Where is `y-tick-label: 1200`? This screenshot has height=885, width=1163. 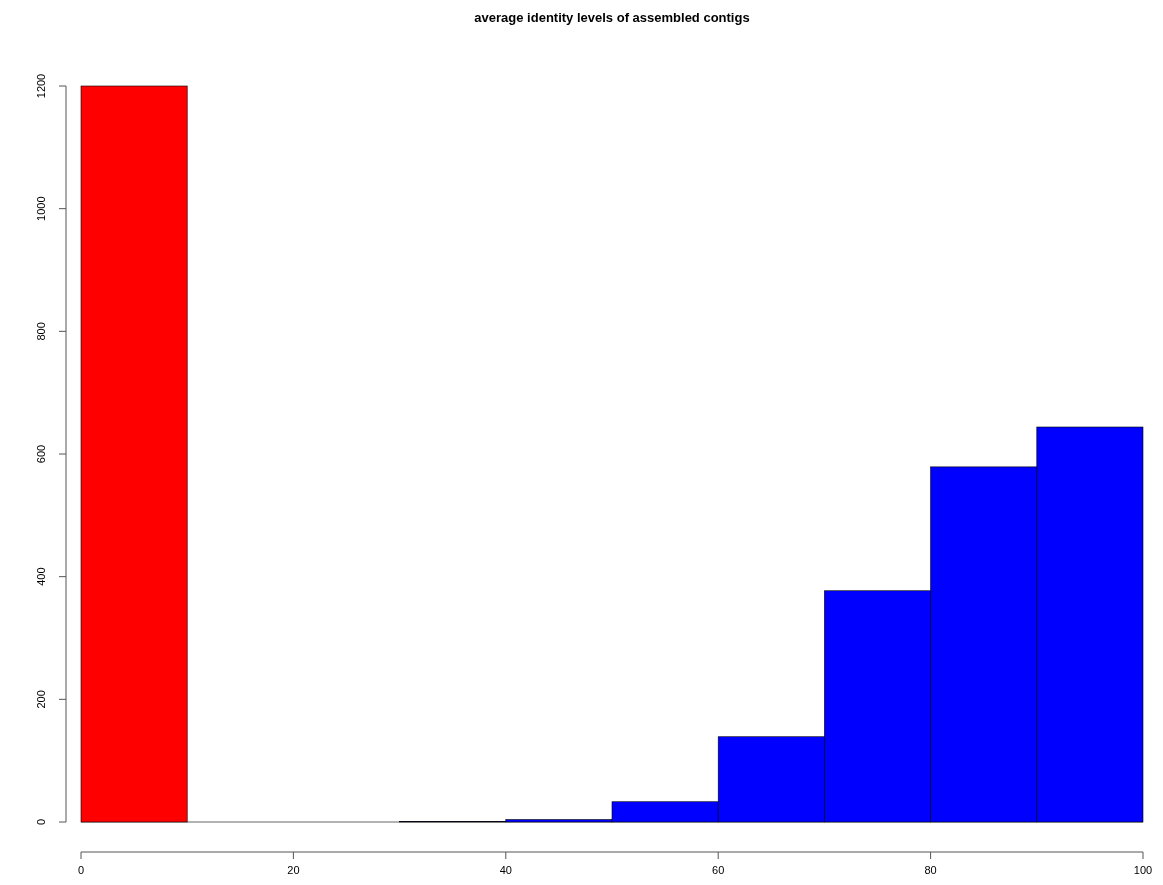
y-tick-label: 1200 is located at coordinates (40, 86).